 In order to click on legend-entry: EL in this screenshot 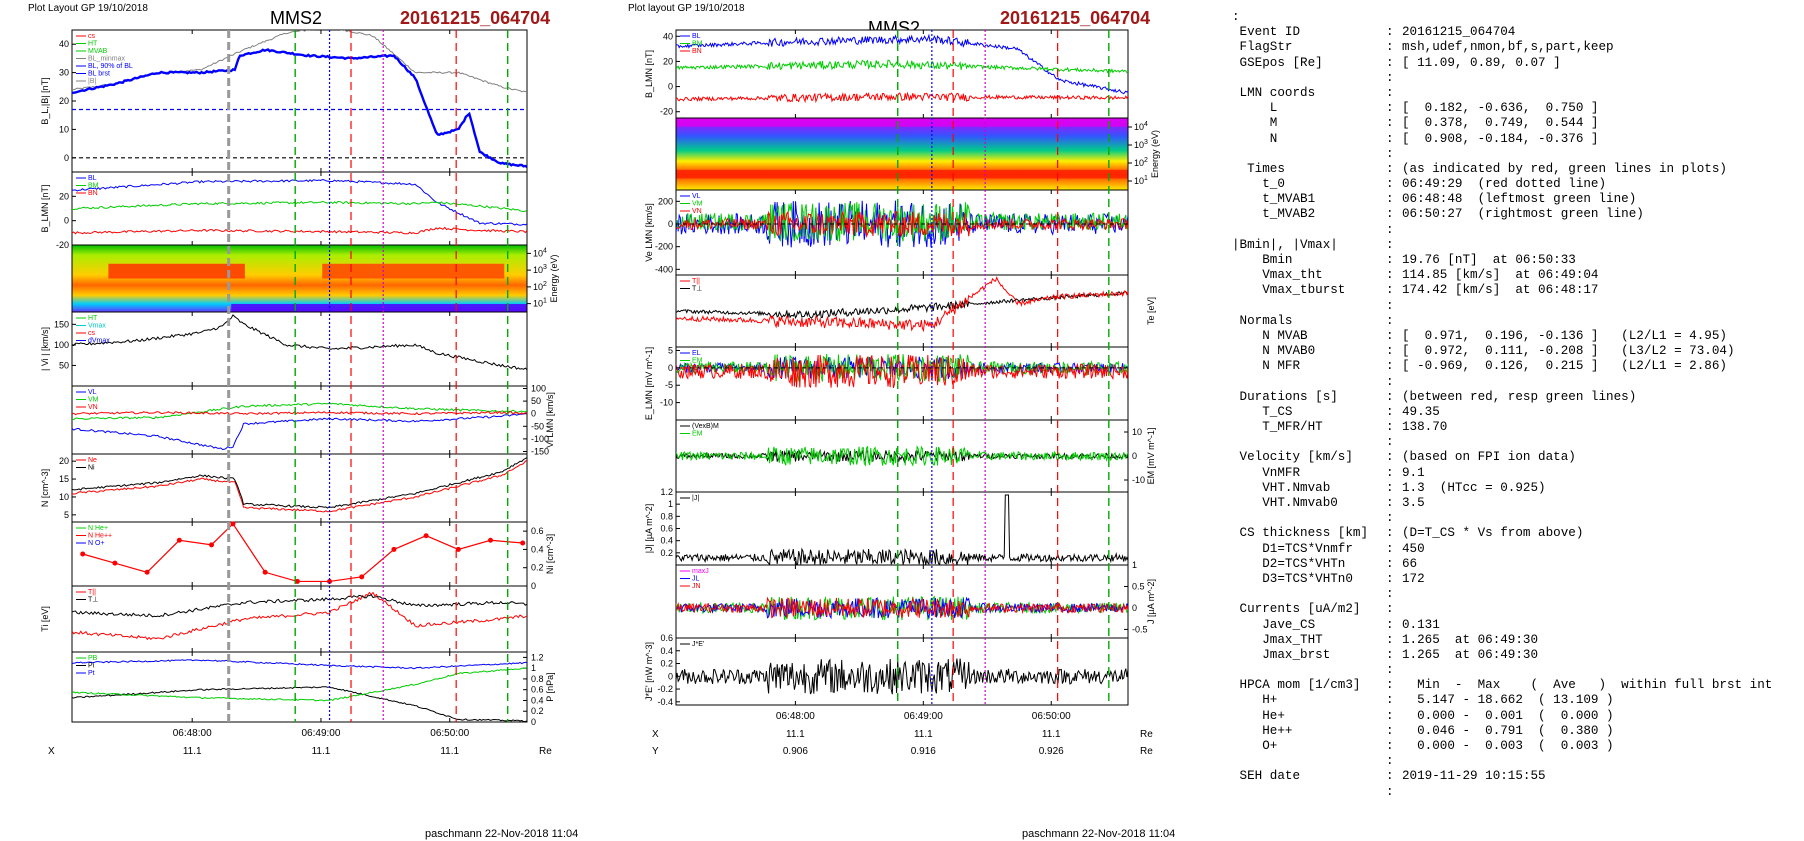, I will do `click(696, 353)`.